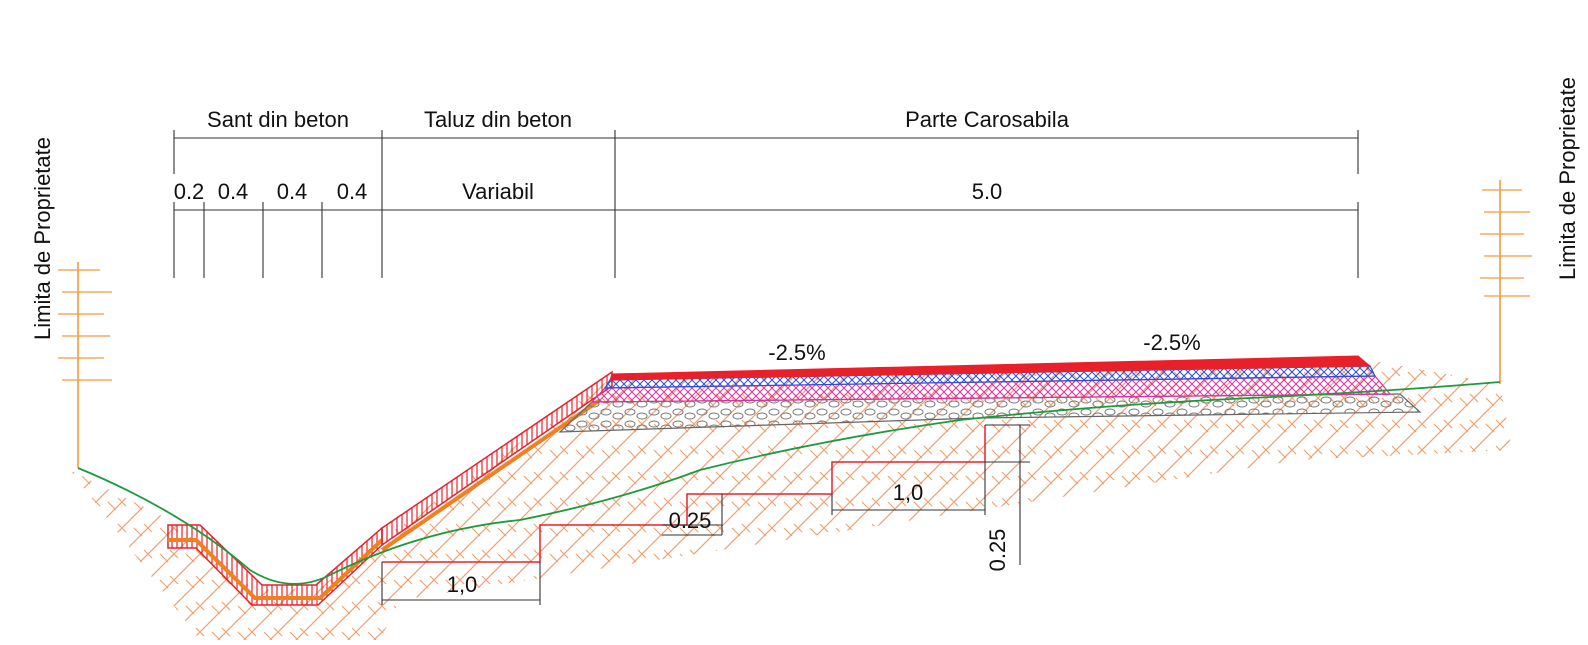 The image size is (1588, 645). Describe the element at coordinates (987, 119) in the screenshot. I see `carriageway-section-label: Parte Carosabila` at that location.